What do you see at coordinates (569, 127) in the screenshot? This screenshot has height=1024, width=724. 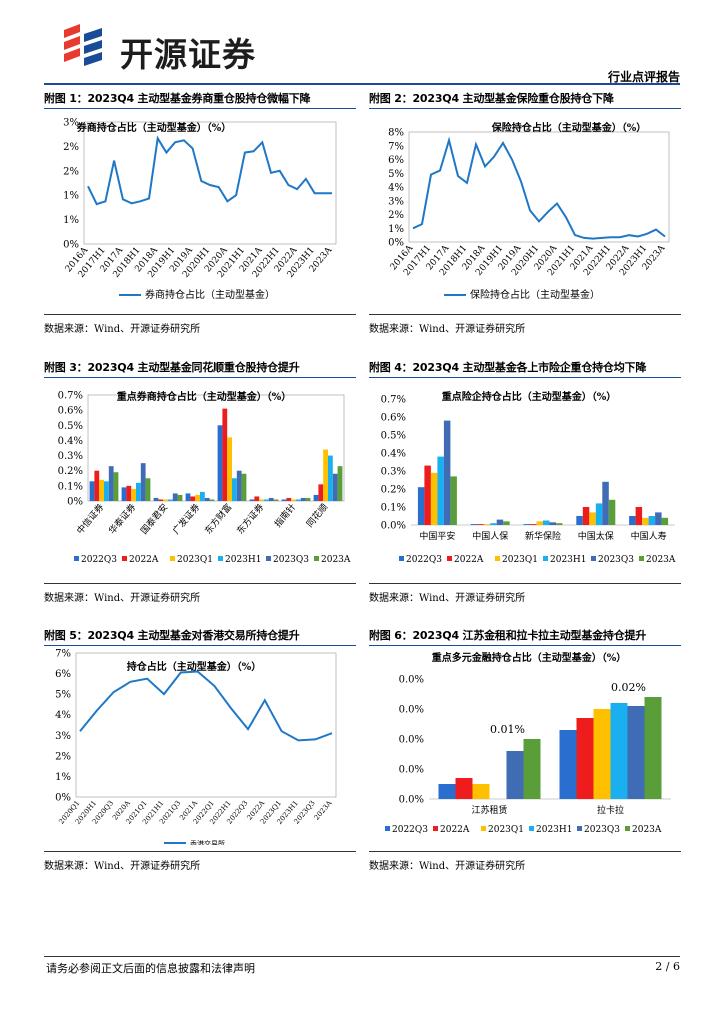 I see `chart-title: 保险持仓占比（主动型基金）（%）` at bounding box center [569, 127].